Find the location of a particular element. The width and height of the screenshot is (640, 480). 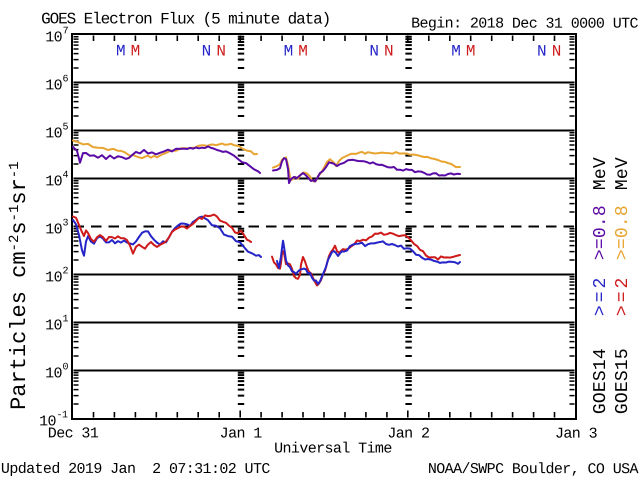

svg-text: 4 is located at coordinates (66, 175).